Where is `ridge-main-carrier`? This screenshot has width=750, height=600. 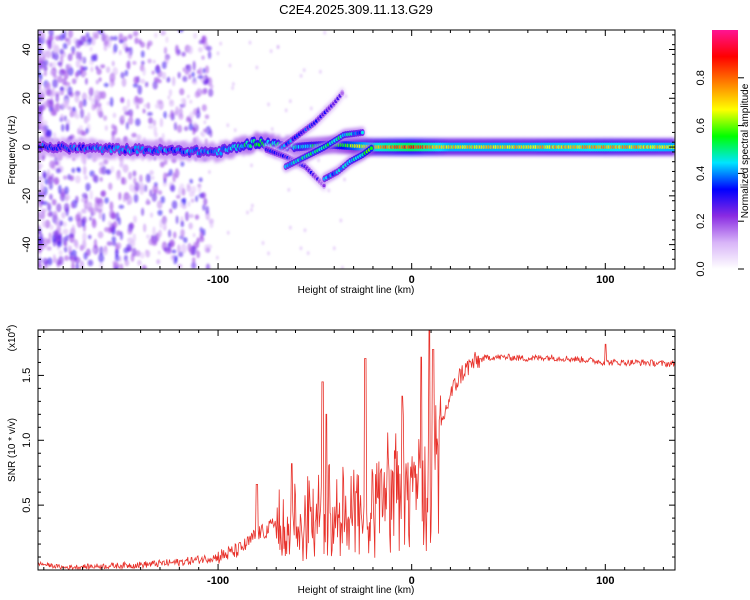
ridge-main-carrier is located at coordinates (356, 147).